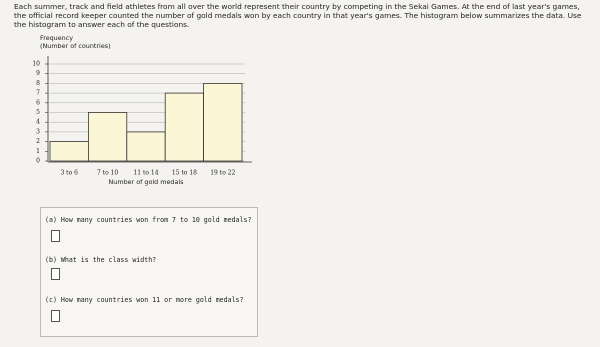 The width and height of the screenshot is (600, 347). What do you see at coordinates (107, 173) in the screenshot?
I see `x-tick-label: 7 to 10` at bounding box center [107, 173].